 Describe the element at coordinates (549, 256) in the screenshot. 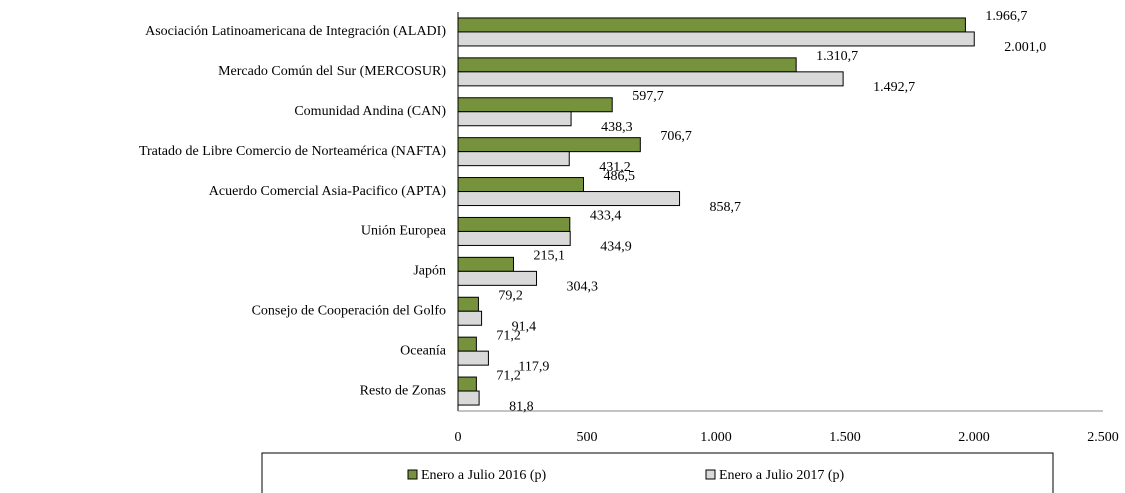

I see `value-label: 215,1` at that location.